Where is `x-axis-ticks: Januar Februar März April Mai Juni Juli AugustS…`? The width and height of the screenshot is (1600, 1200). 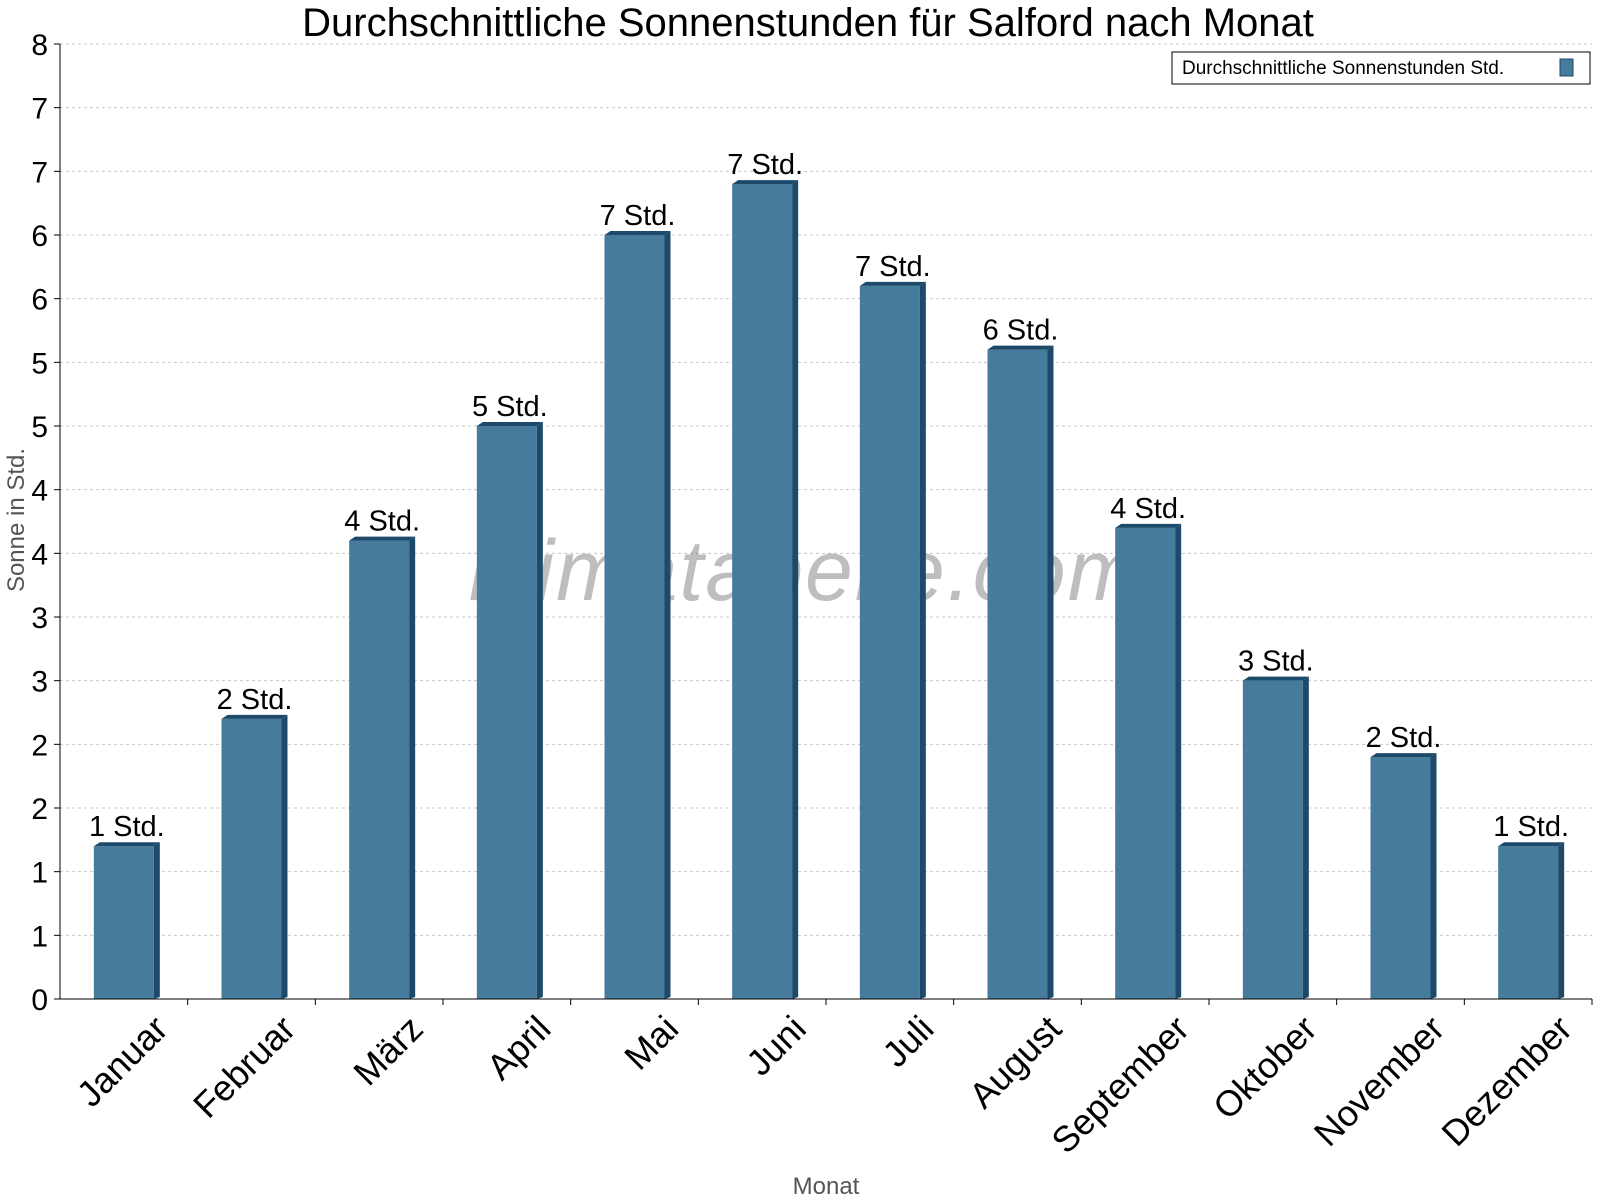
x-axis-ticks: Januar Februar März April Mai Juni Juli AugustS… is located at coordinates (831, 1080).